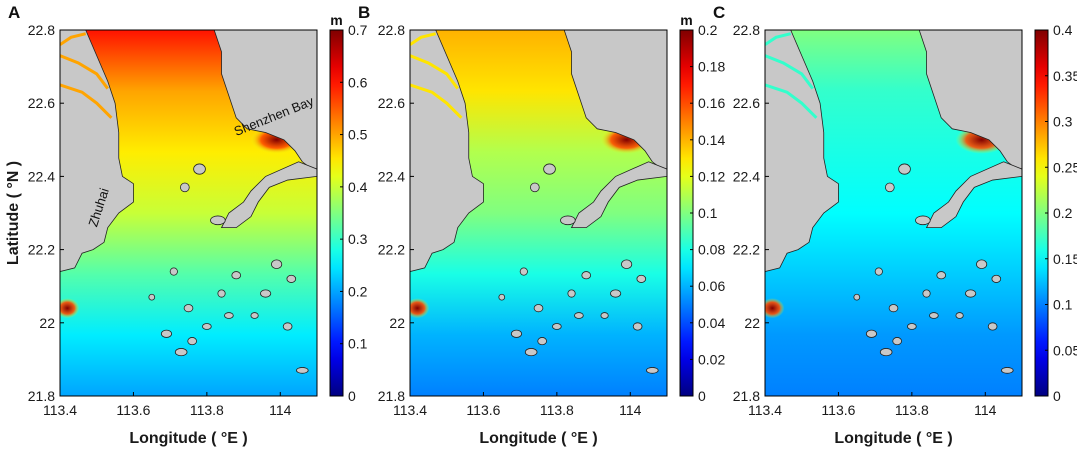 This screenshot has width=1077, height=449. I want to click on colorbar: 0 0.05 0.1 0.15 0.2 0.25 0.3 0.35 0.4, so click(1055, 213).